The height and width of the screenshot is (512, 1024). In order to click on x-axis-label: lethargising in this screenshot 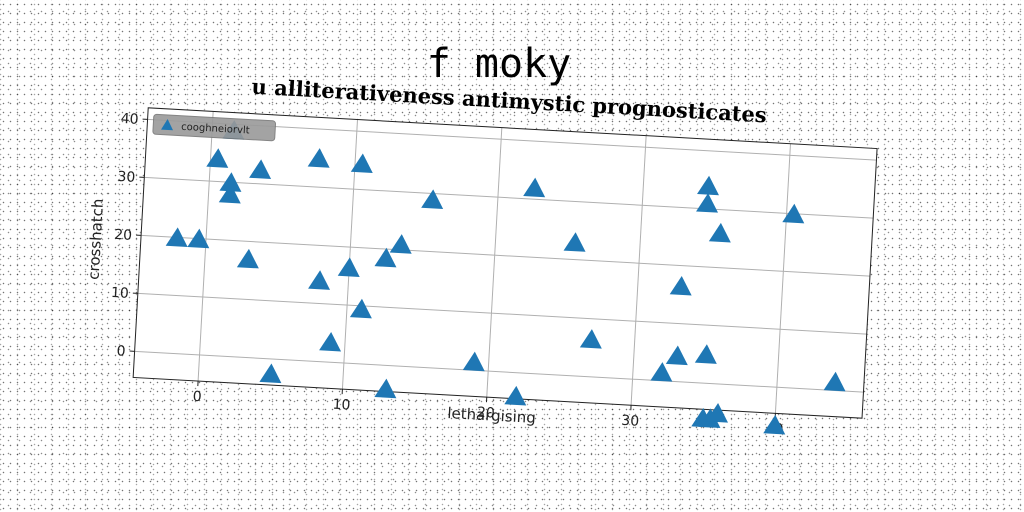, I will do `click(491, 415)`.